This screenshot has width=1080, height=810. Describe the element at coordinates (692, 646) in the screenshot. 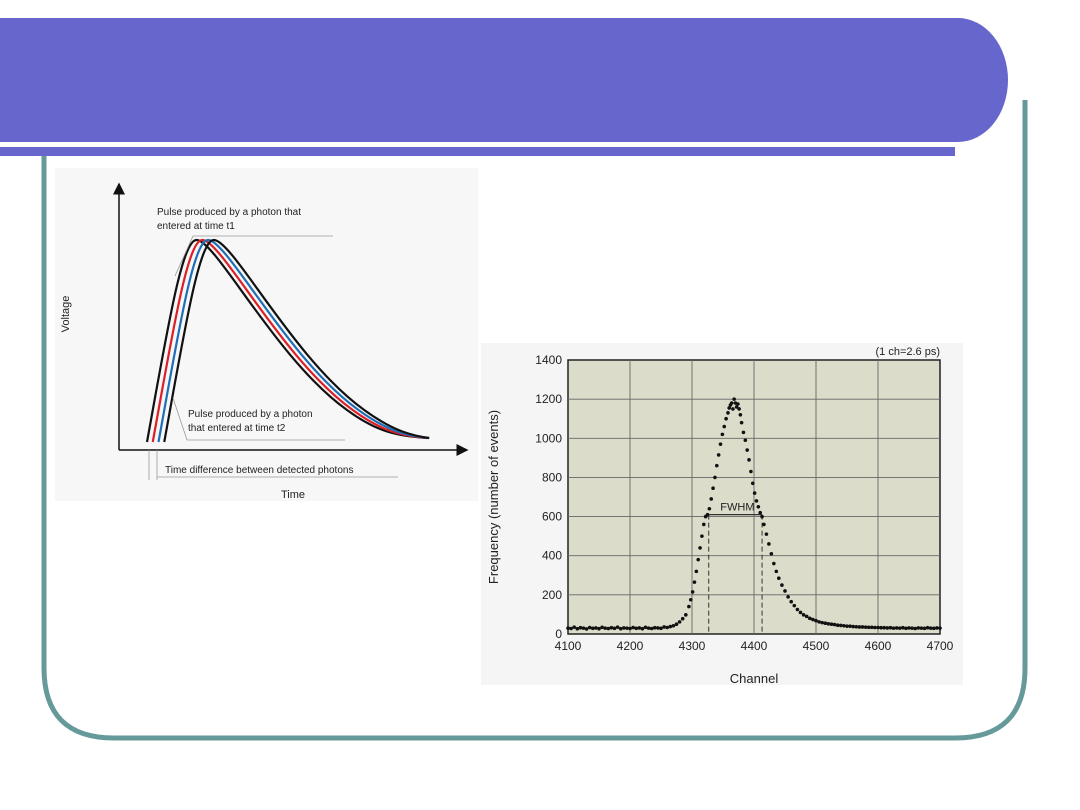

I see `x-tick-label-4300: 4300` at that location.